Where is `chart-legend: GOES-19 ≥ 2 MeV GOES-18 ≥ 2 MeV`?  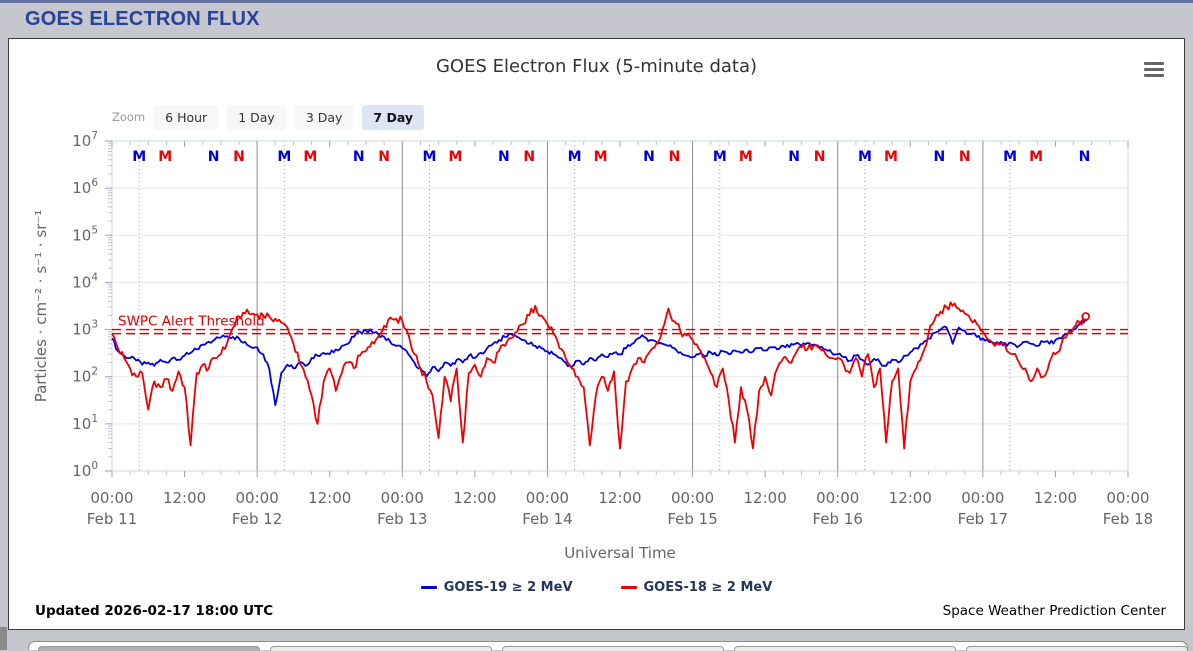
chart-legend: GOES-19 ≥ 2 MeV GOES-18 ≥ 2 MeV is located at coordinates (596, 587).